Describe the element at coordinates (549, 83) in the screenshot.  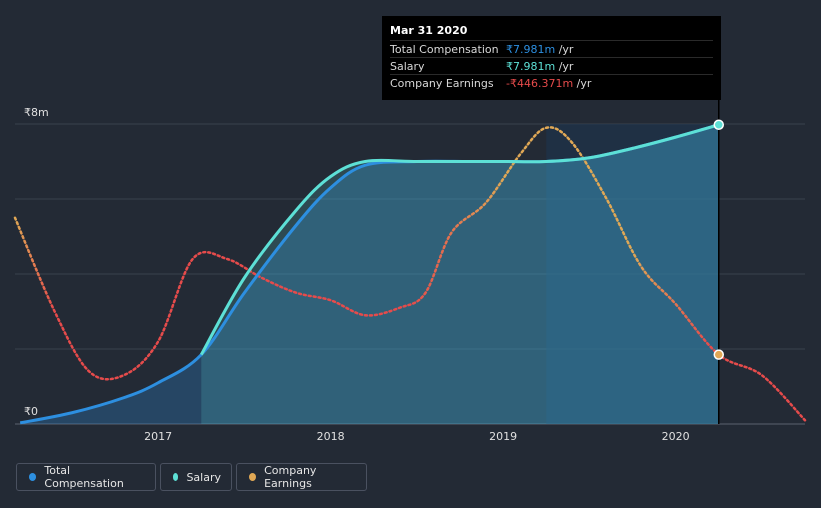
I see `tooltip-value: -₹446.371m /yr` at that location.